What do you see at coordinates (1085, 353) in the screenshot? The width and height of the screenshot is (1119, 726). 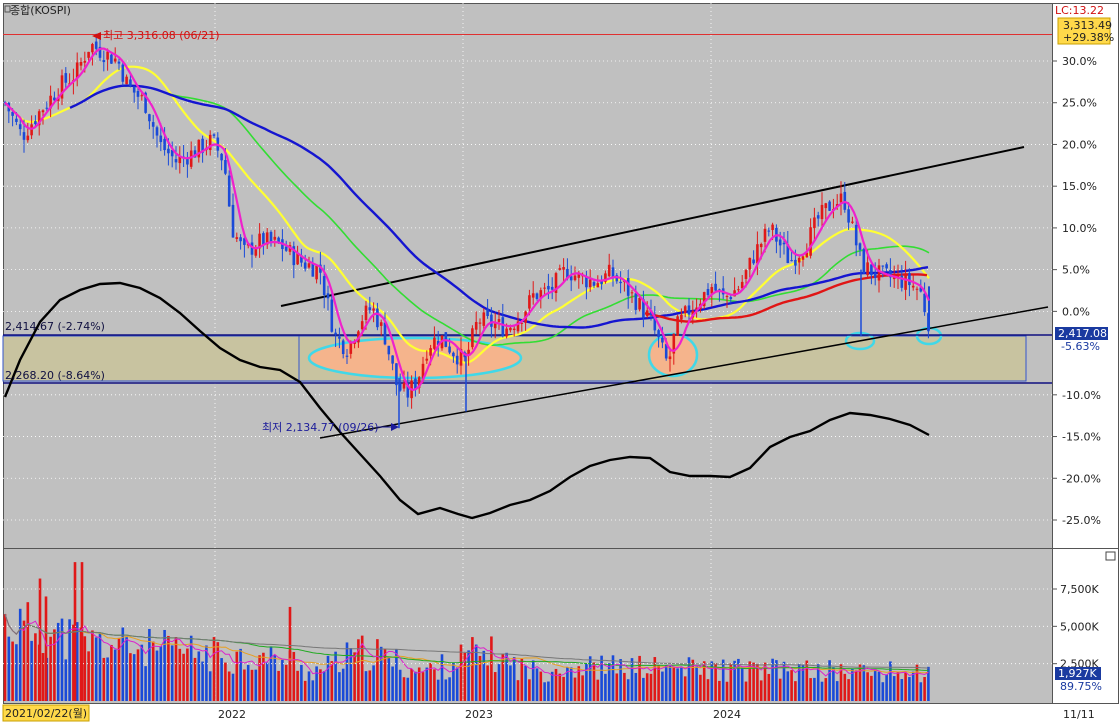 I see `right-axis-background` at bounding box center [1085, 353].